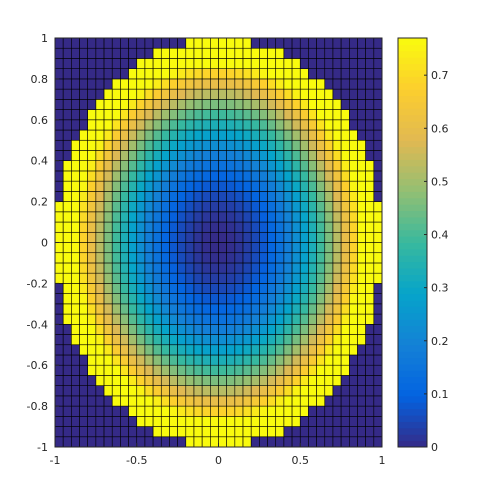 This screenshot has width=493, height=502. Describe the element at coordinates (218, 455) in the screenshot. I see `x-axis: -1 -0.5 0 0.5 1` at that location.